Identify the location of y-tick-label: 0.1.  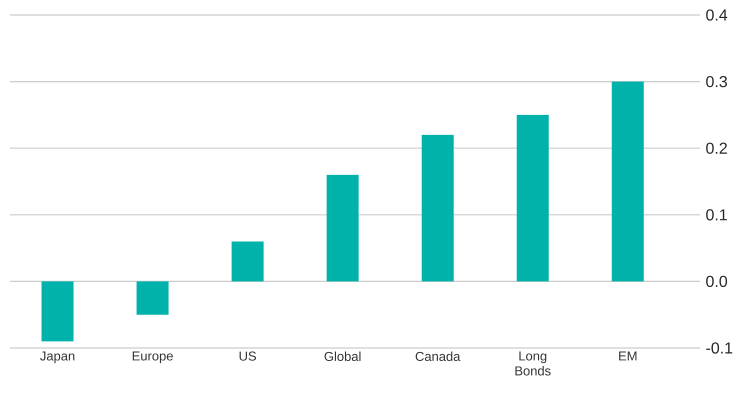
(716, 214).